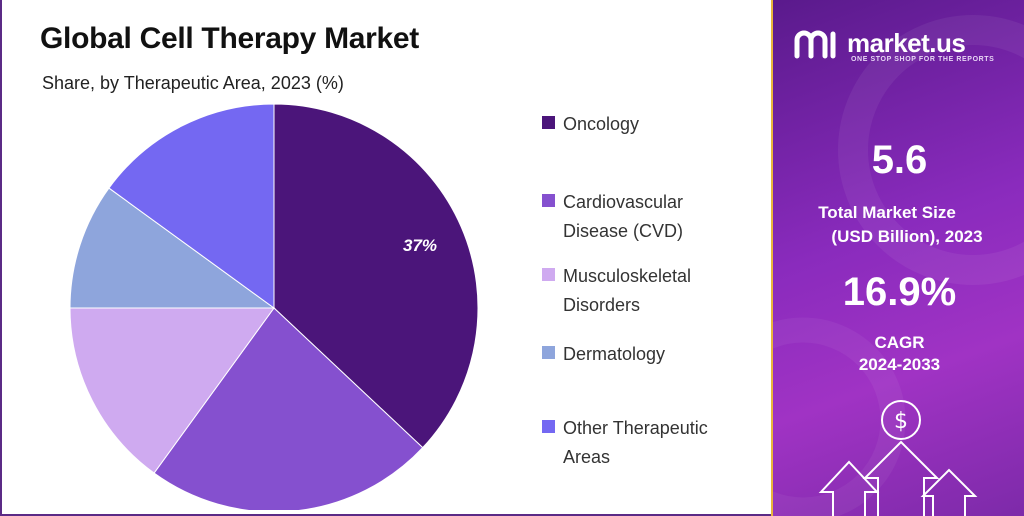  Describe the element at coordinates (193, 83) in the screenshot. I see `chart-subtitle: Share, by Therapeutic Area, 2023 (%)` at that location.